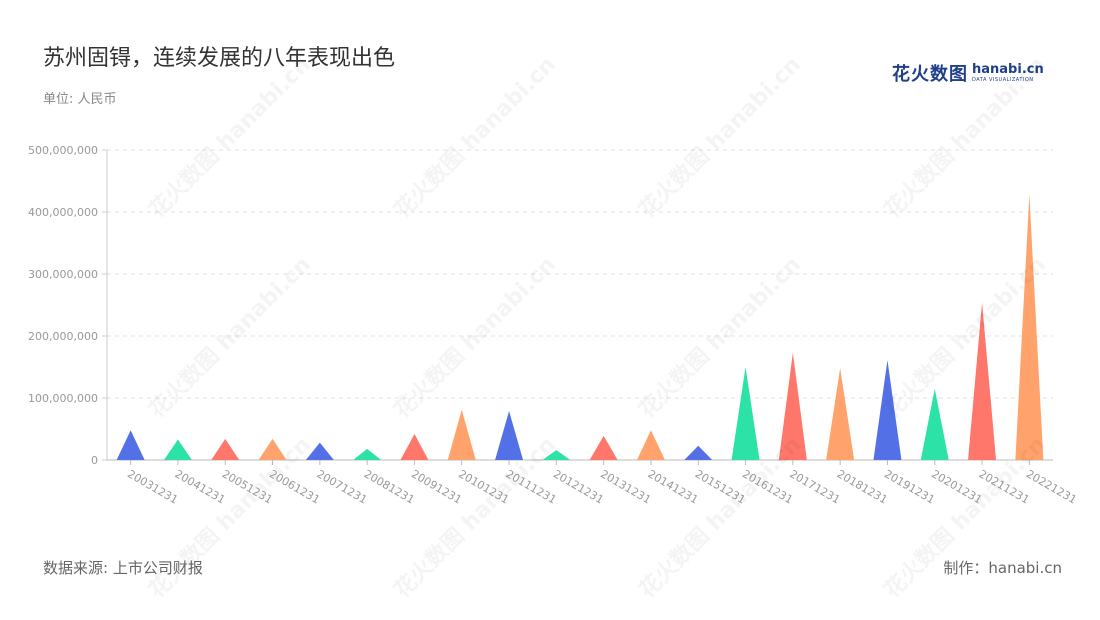 Image resolution: width=1100 pixels, height=620 pixels. I want to click on x-tick-label: 20171231, so click(814, 486).